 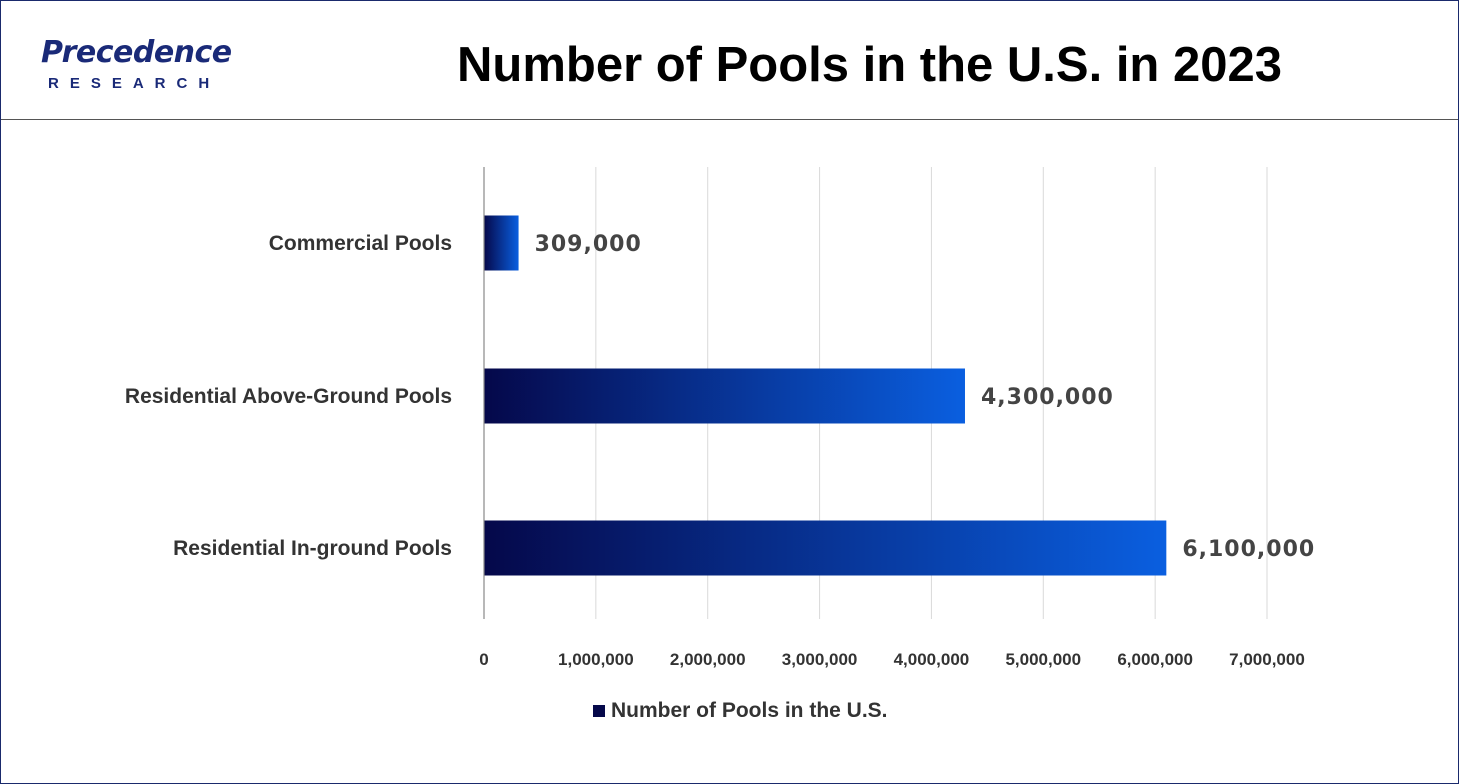 I want to click on chart-title: Number of Pools in the U.S. in 2023, so click(x=869, y=65).